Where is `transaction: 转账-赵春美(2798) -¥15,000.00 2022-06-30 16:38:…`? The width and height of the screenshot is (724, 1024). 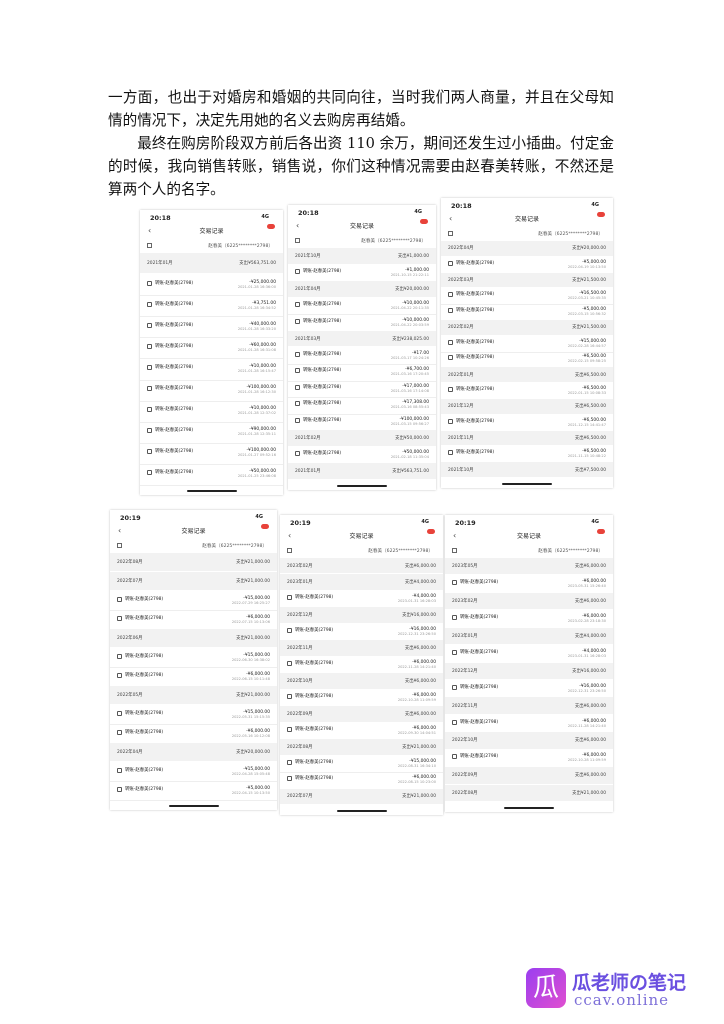 transaction: 转账-赵春美(2798) -¥15,000.00 2022-06-30 16:38:… is located at coordinates (193, 658).